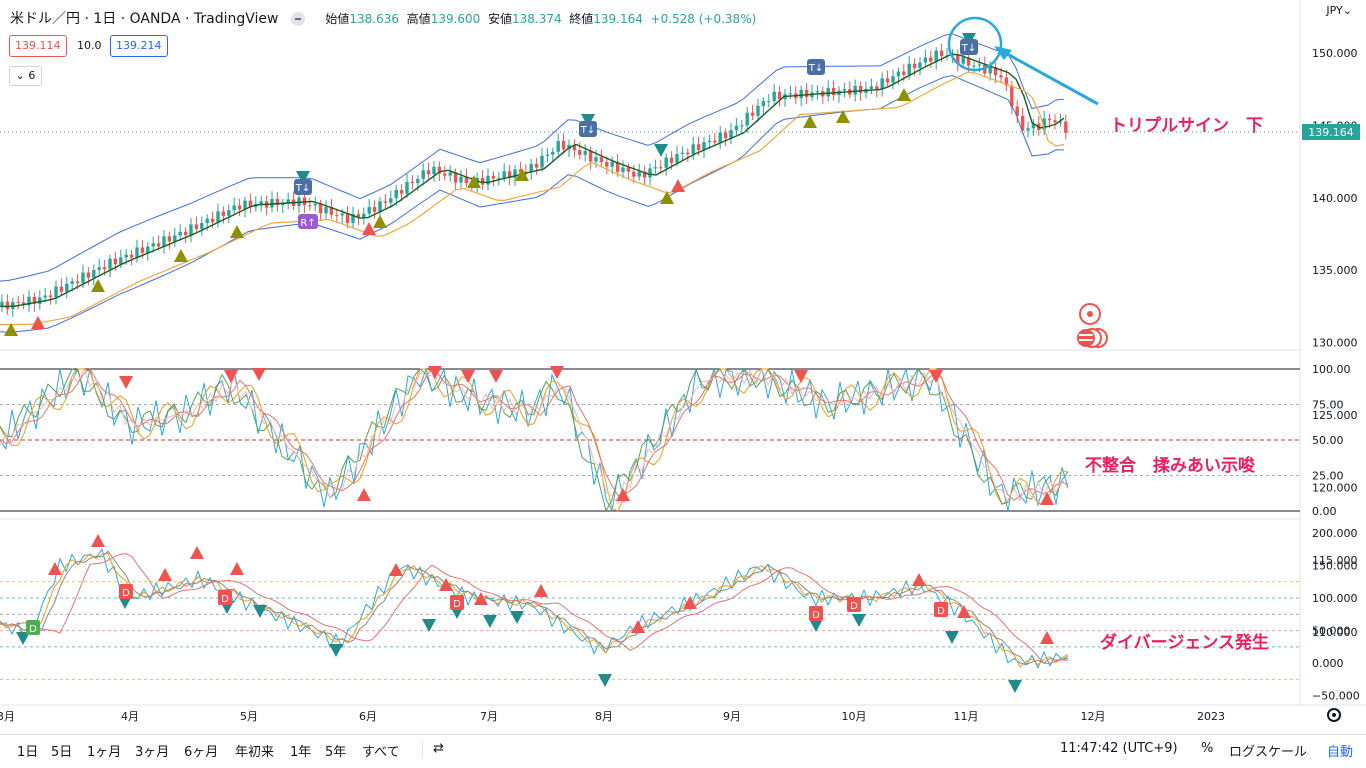 This screenshot has width=1366, height=768. What do you see at coordinates (1119, 748) in the screenshot?
I see `clock-time: 11:47:42 (UTC+9)` at bounding box center [1119, 748].